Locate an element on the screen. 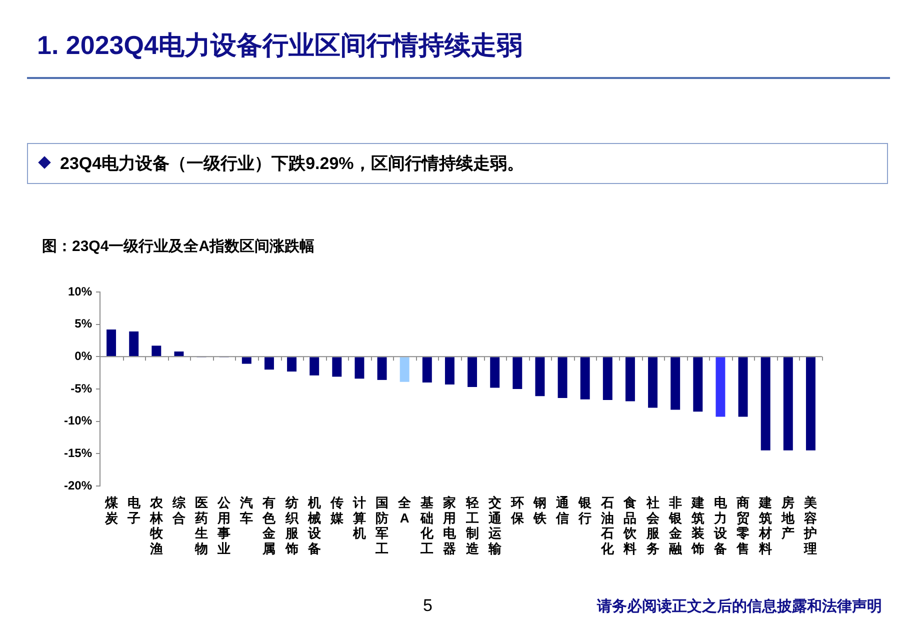  x-tick-label: 公用事业 is located at coordinates (224, 525).